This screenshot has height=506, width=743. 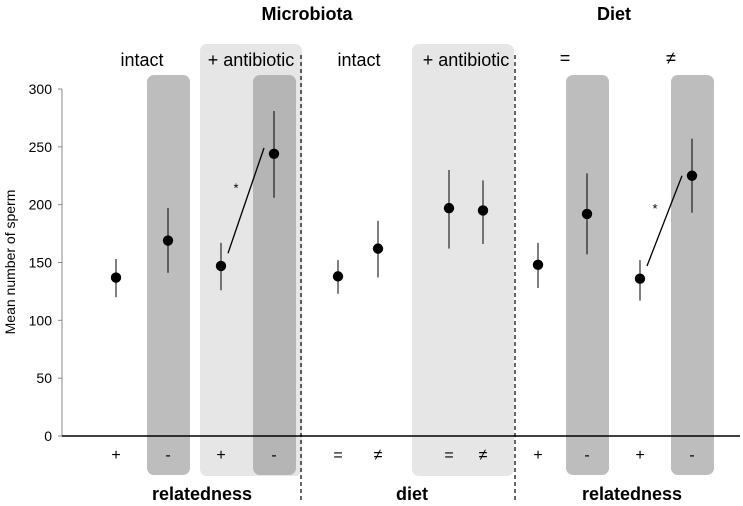 What do you see at coordinates (671, 58) in the screenshot?
I see `group-label-not-equal: ≠` at bounding box center [671, 58].